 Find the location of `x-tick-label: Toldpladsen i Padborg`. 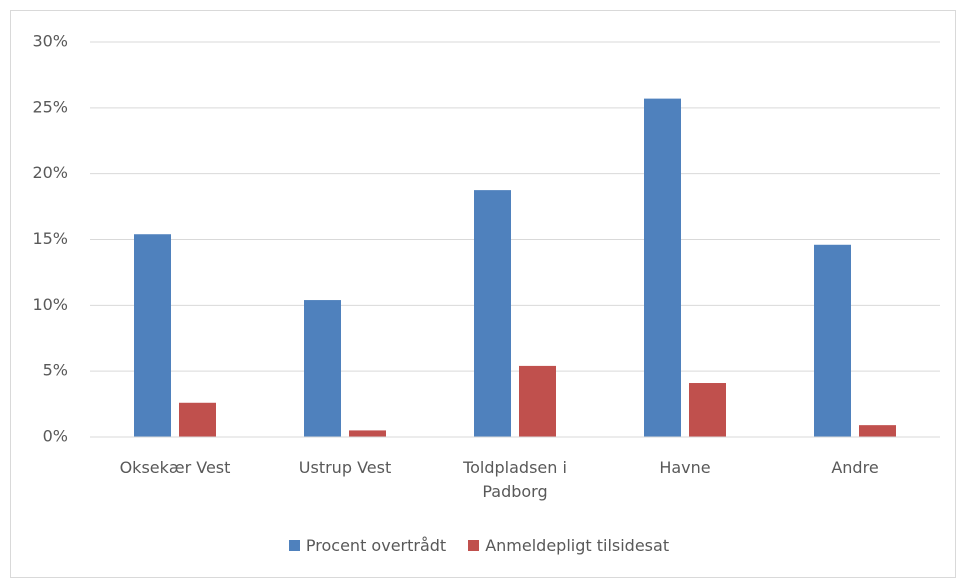

x-tick-label: Toldpladsen i Padborg is located at coordinates (515, 479).